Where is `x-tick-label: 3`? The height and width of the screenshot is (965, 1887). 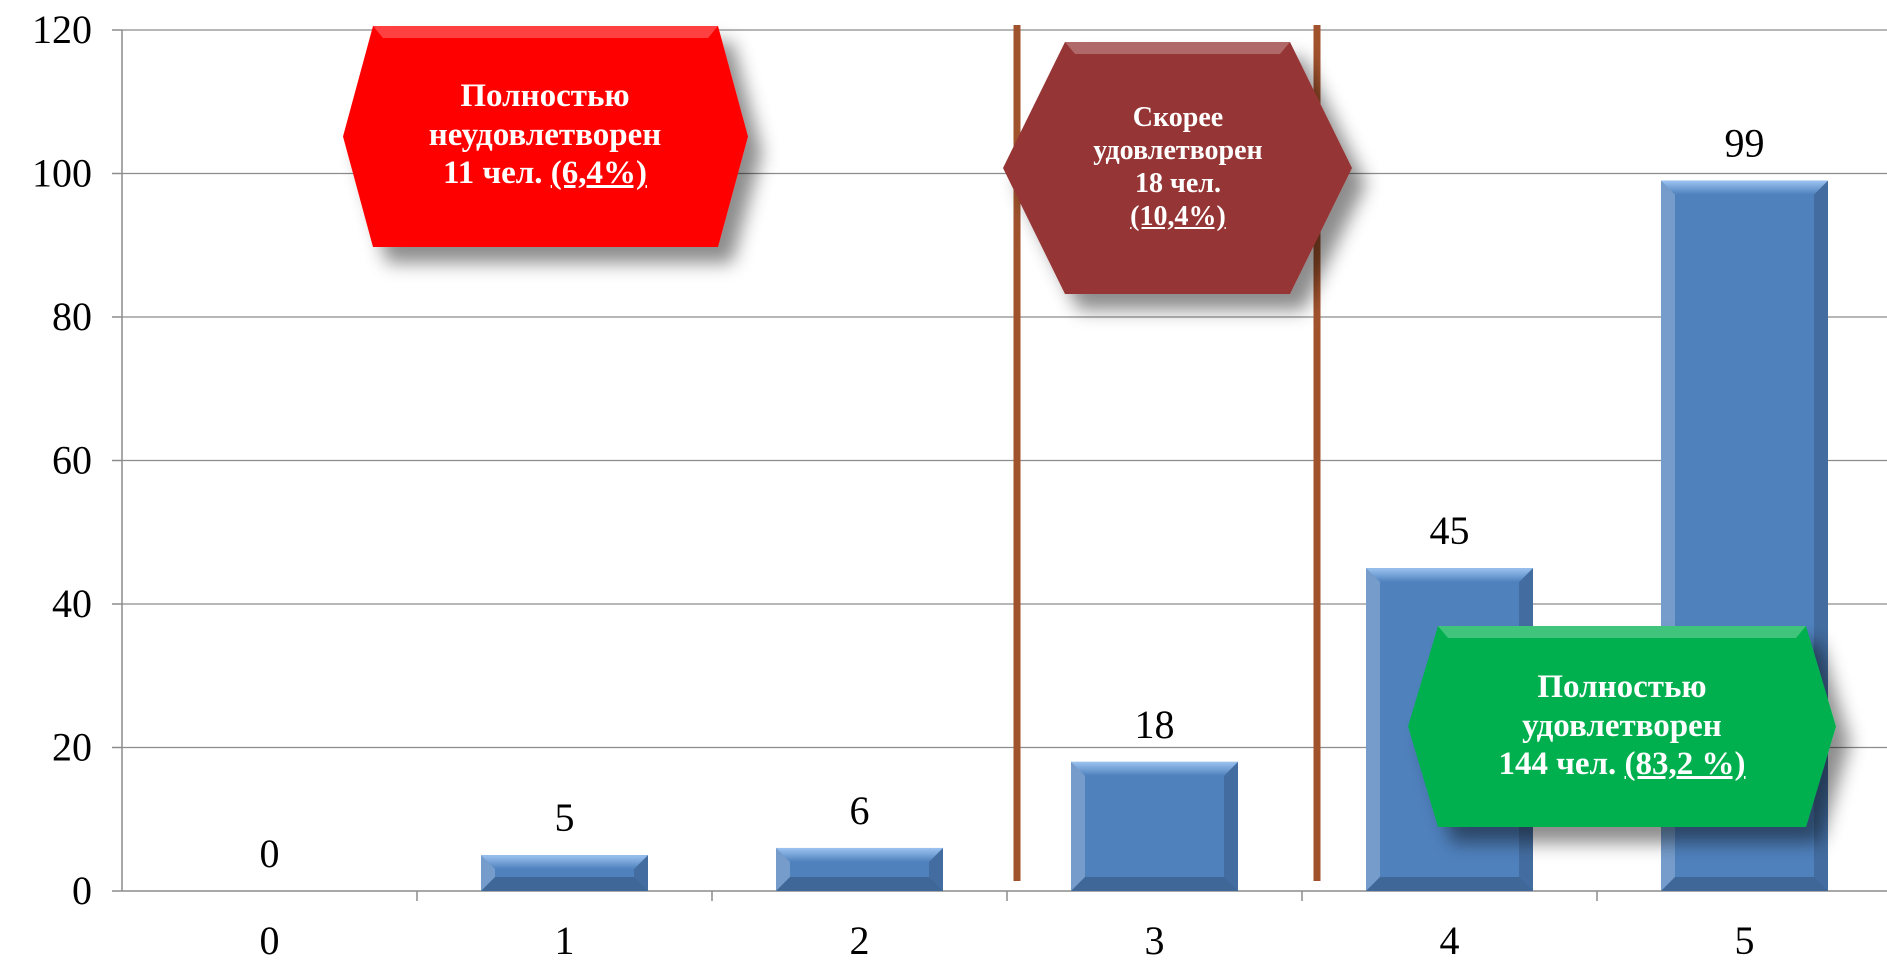
x-tick-label: 3 is located at coordinates (1155, 940).